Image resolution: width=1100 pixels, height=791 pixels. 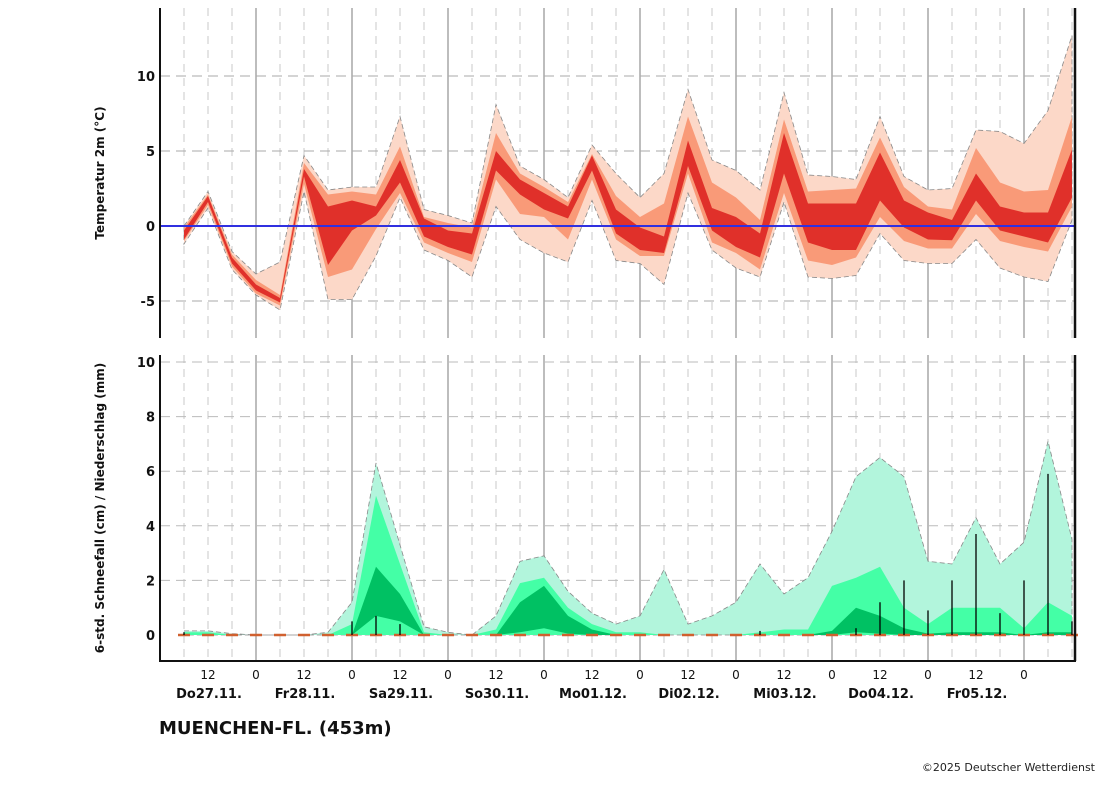 What do you see at coordinates (209, 694) in the screenshot?
I see `day-tick-label: Do27.11.` at bounding box center [209, 694].